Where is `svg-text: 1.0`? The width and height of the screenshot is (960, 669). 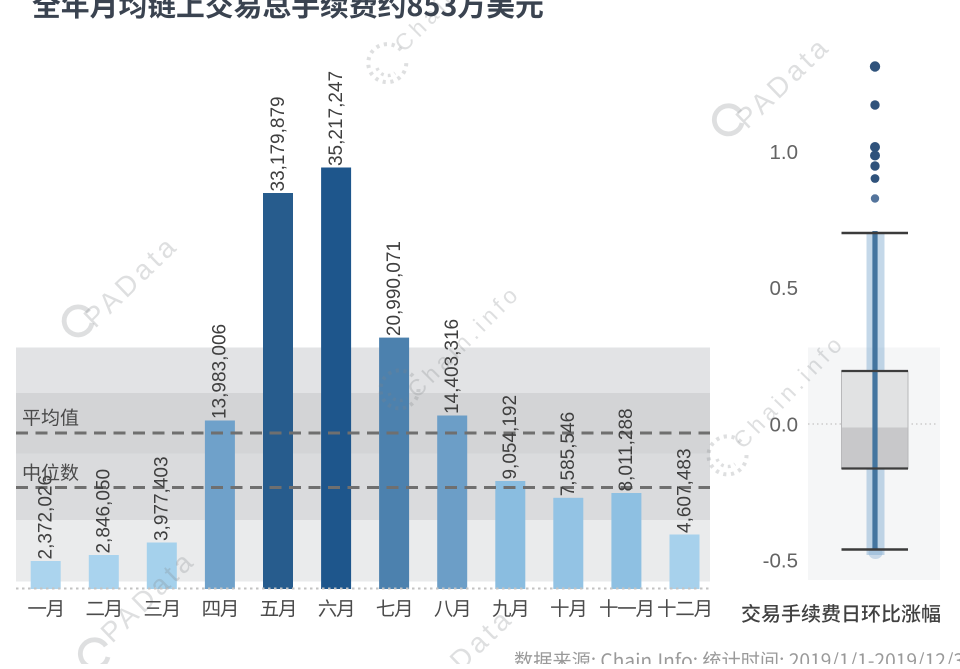
svg-text: 1.0 is located at coordinates (784, 152).